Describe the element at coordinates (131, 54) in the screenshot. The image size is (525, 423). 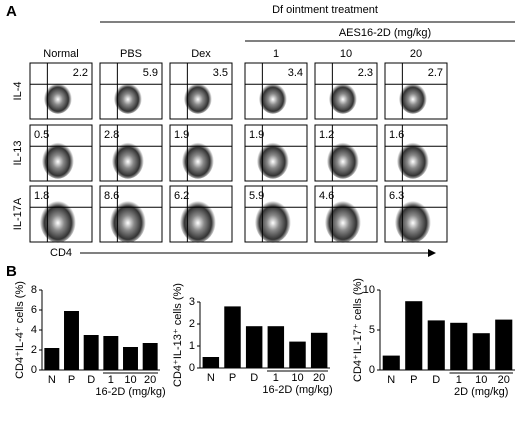
I see `column-label: PBS` at that location.